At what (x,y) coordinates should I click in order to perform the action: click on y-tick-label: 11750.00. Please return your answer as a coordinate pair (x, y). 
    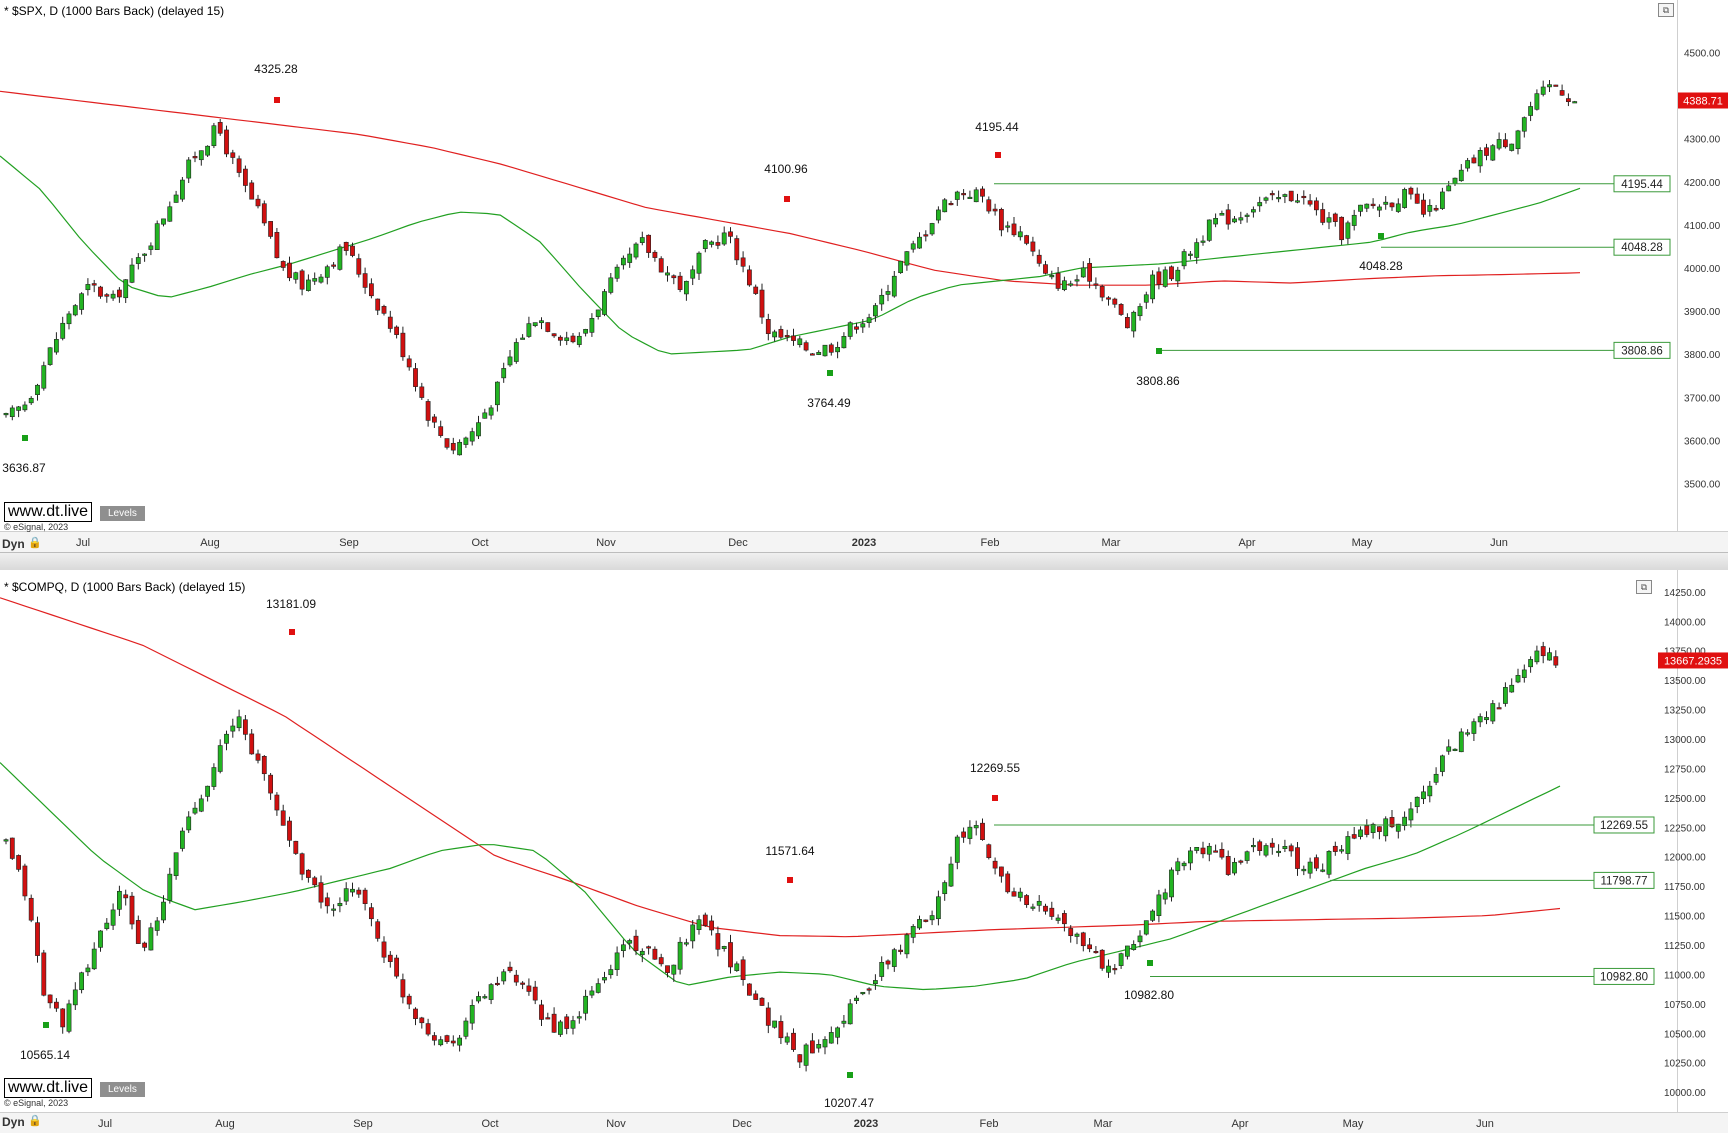
    Looking at the image, I should click on (1684, 887).